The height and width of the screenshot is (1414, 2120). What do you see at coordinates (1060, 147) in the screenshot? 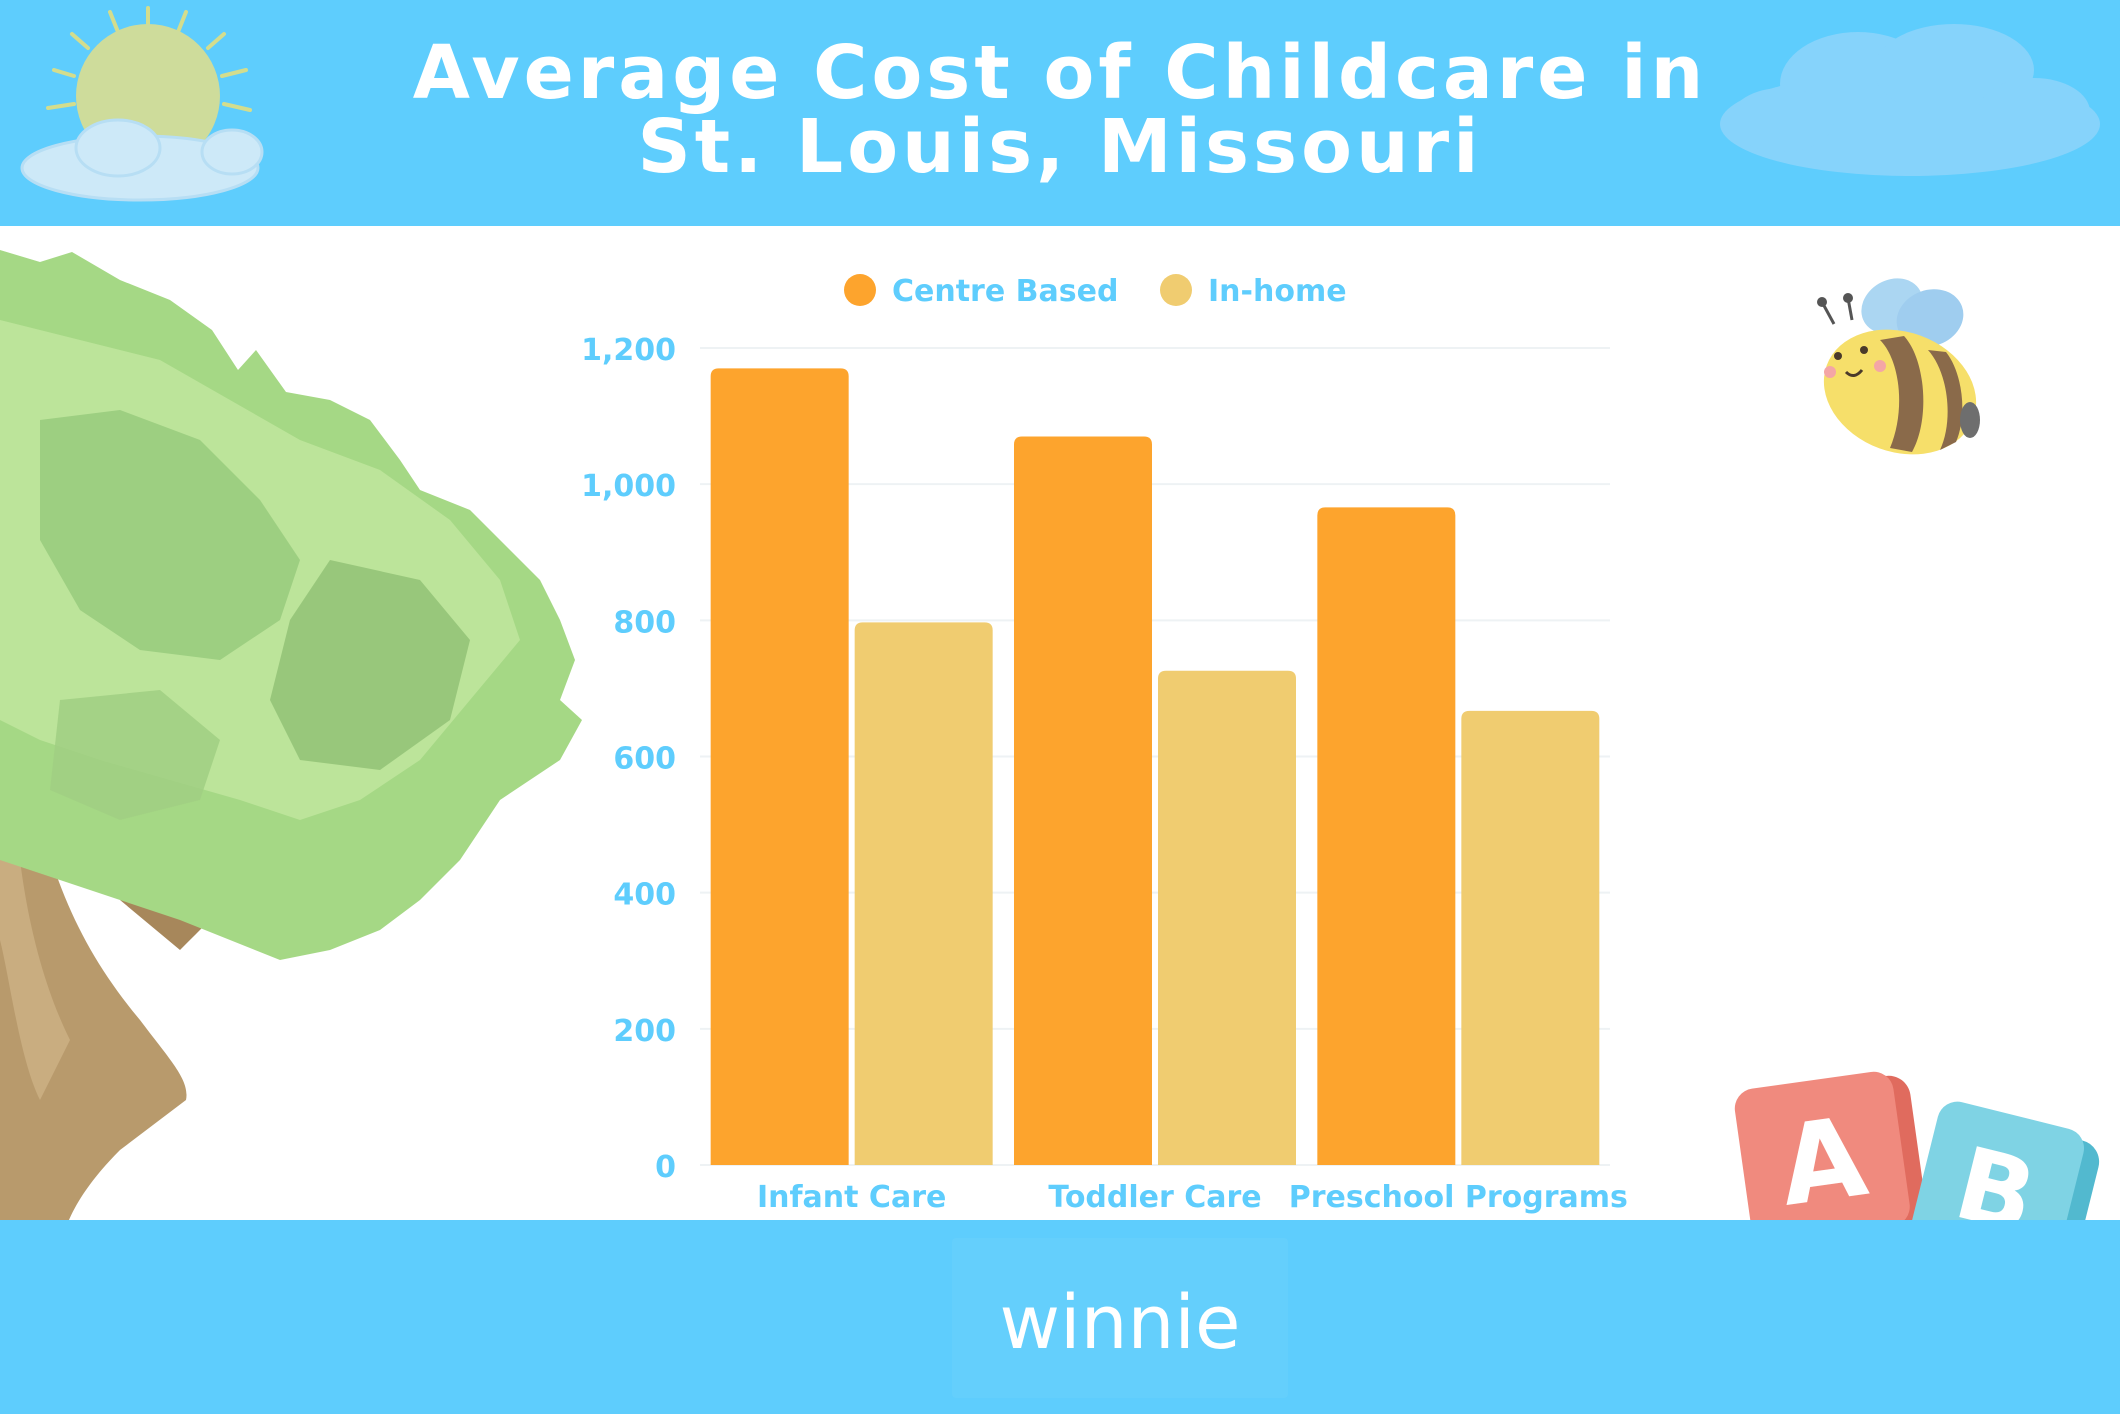
I see `title-line-2: St. Louis, Missouri` at bounding box center [1060, 147].